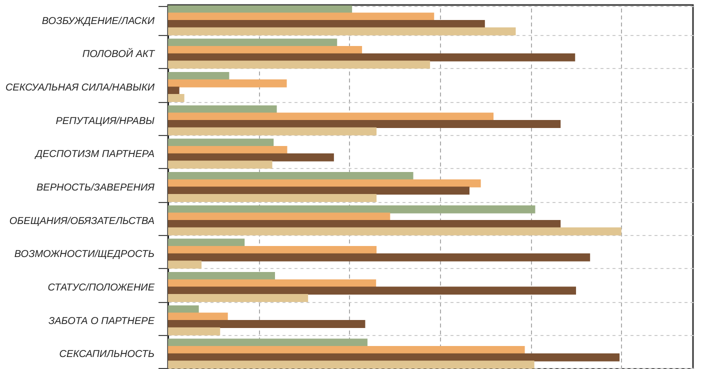  I want to click on y-tick-label: ВОЗБУЖДЕНИЕ/ЛАСКИ, so click(99, 21).